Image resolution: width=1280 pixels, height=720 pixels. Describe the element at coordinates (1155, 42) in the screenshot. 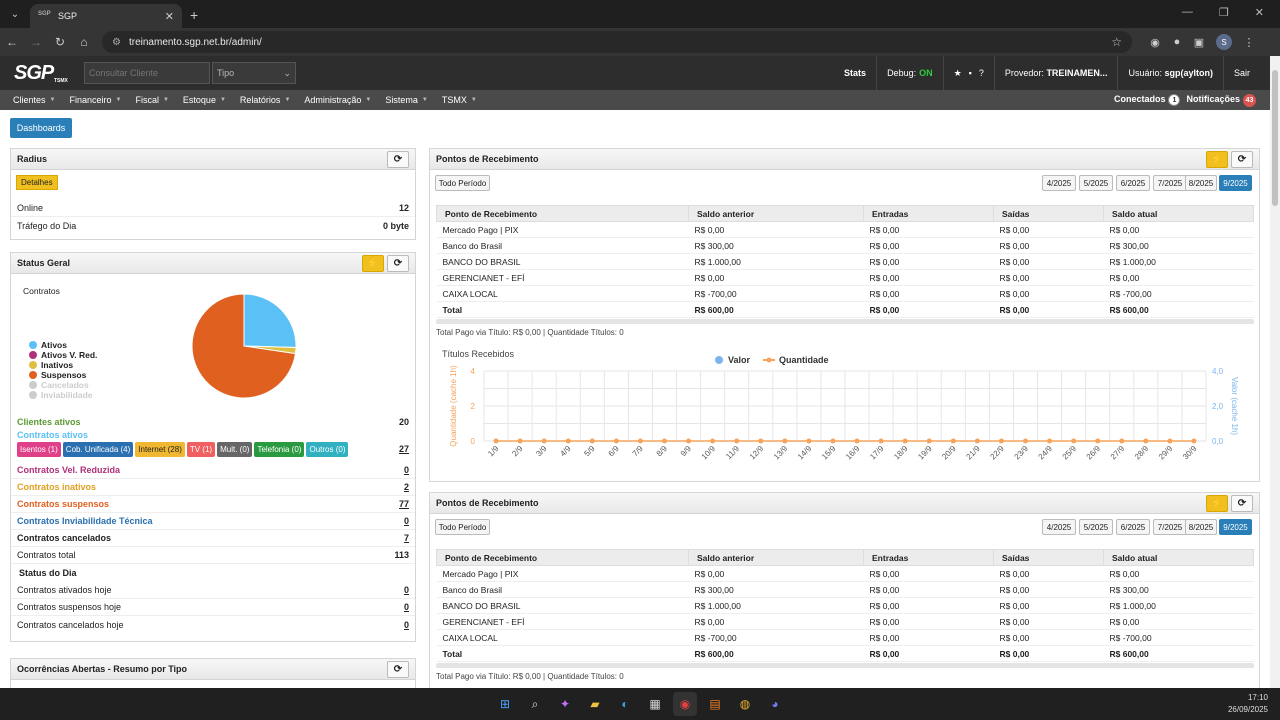

I see `camera-extension-icon: ◉` at that location.